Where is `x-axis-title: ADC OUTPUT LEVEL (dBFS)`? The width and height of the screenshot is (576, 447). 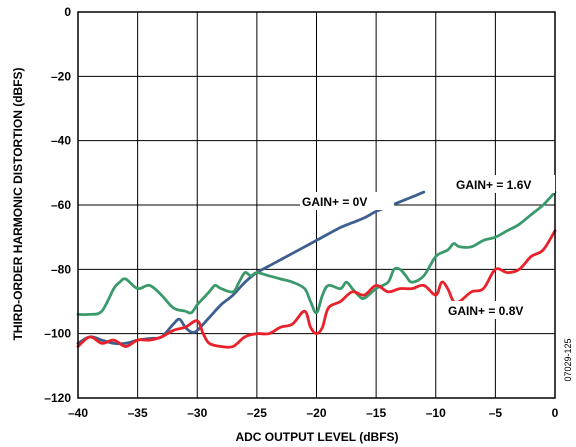 x-axis-title: ADC OUTPUT LEVEL (dBFS) is located at coordinates (316, 437).